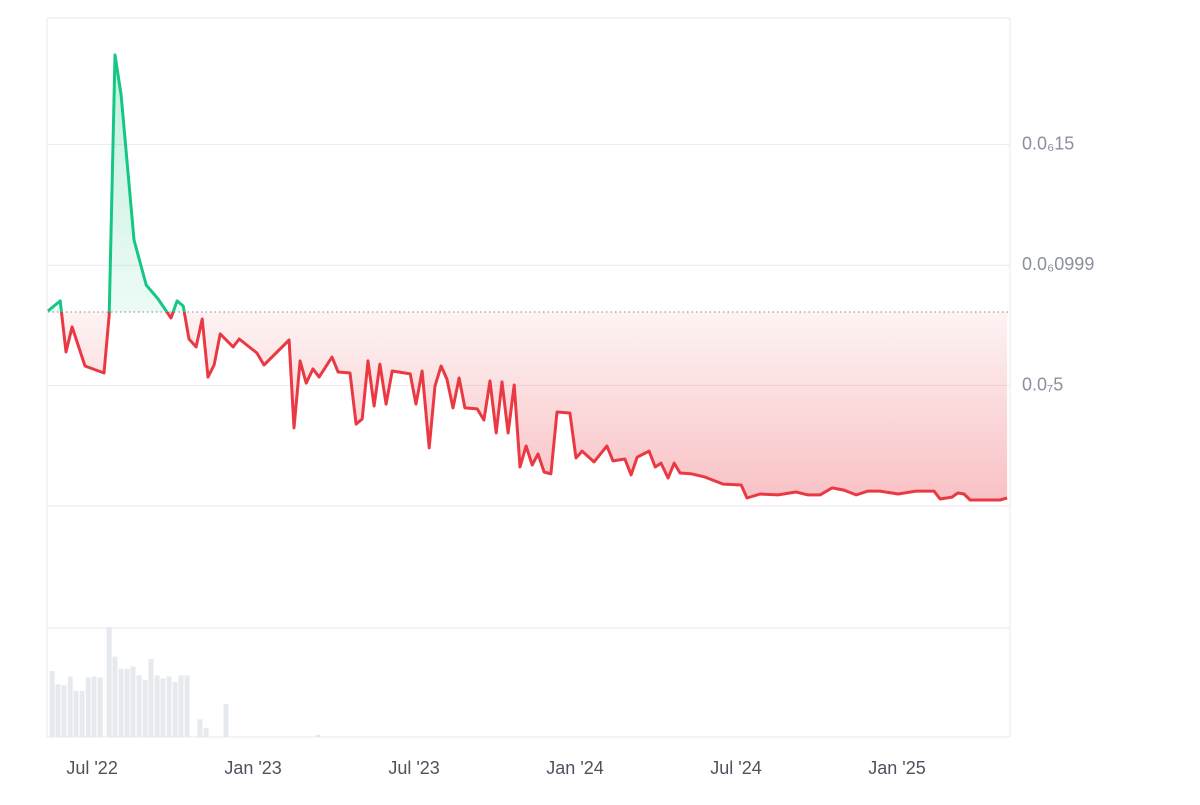 This screenshot has height=805, width=1200. What do you see at coordinates (413, 768) in the screenshot?
I see `x-tick-label: Jul '23` at bounding box center [413, 768].